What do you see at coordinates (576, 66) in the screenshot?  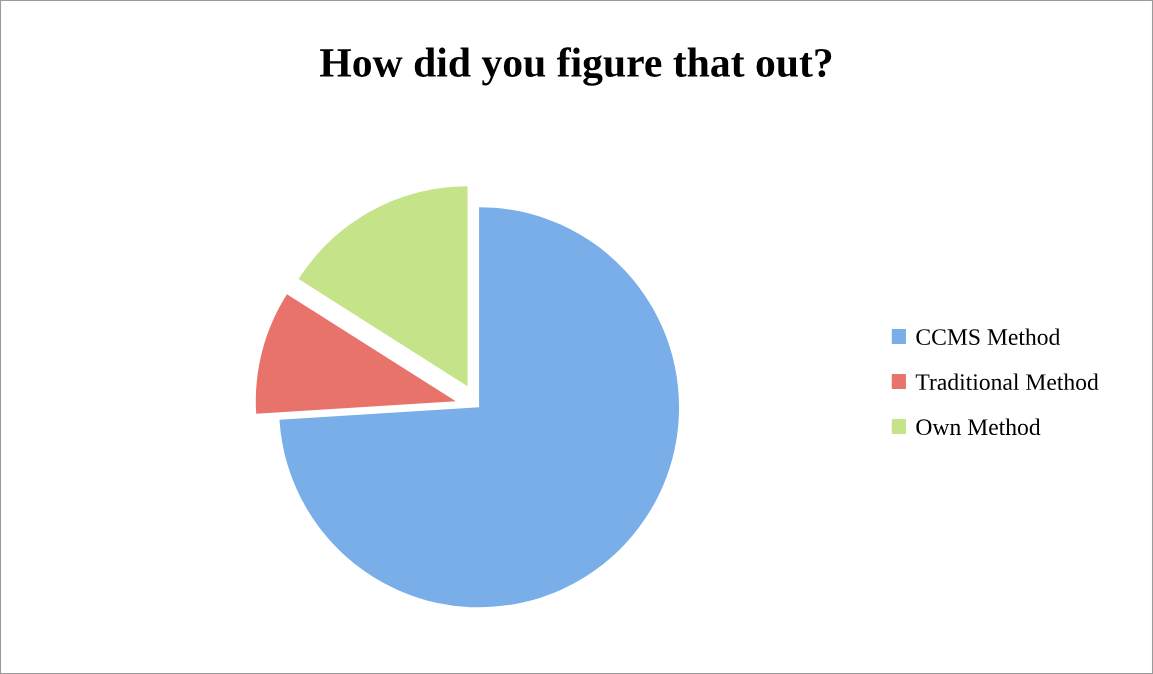 I see `chart-title: How did you figure that out?` at bounding box center [576, 66].